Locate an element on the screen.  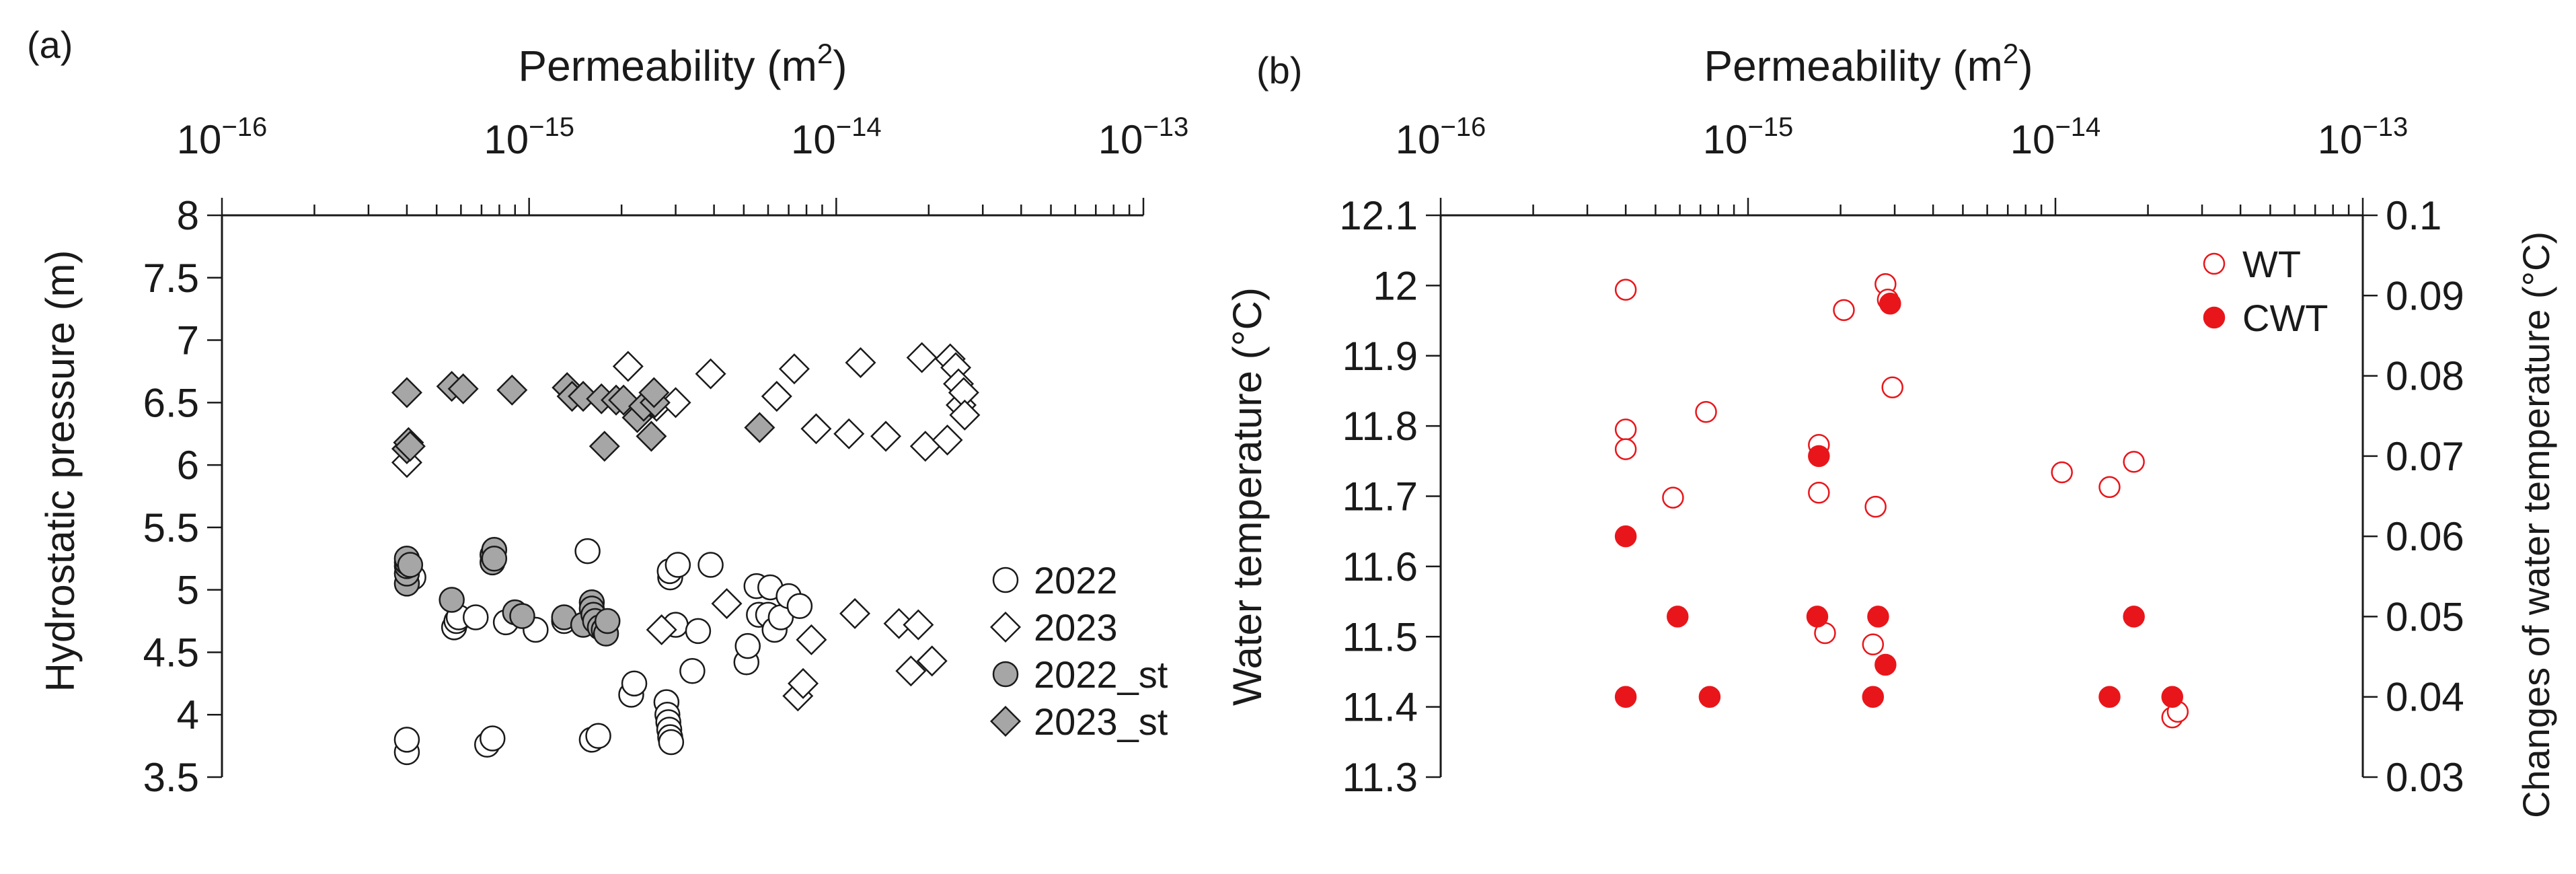
y-tick-label: 5.5 is located at coordinates (171, 528).